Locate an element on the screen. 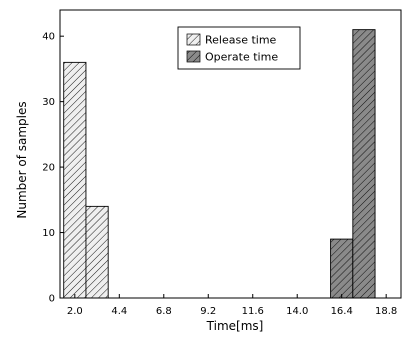 The width and height of the screenshot is (404, 338). y-tick-label: 40 is located at coordinates (48, 37).